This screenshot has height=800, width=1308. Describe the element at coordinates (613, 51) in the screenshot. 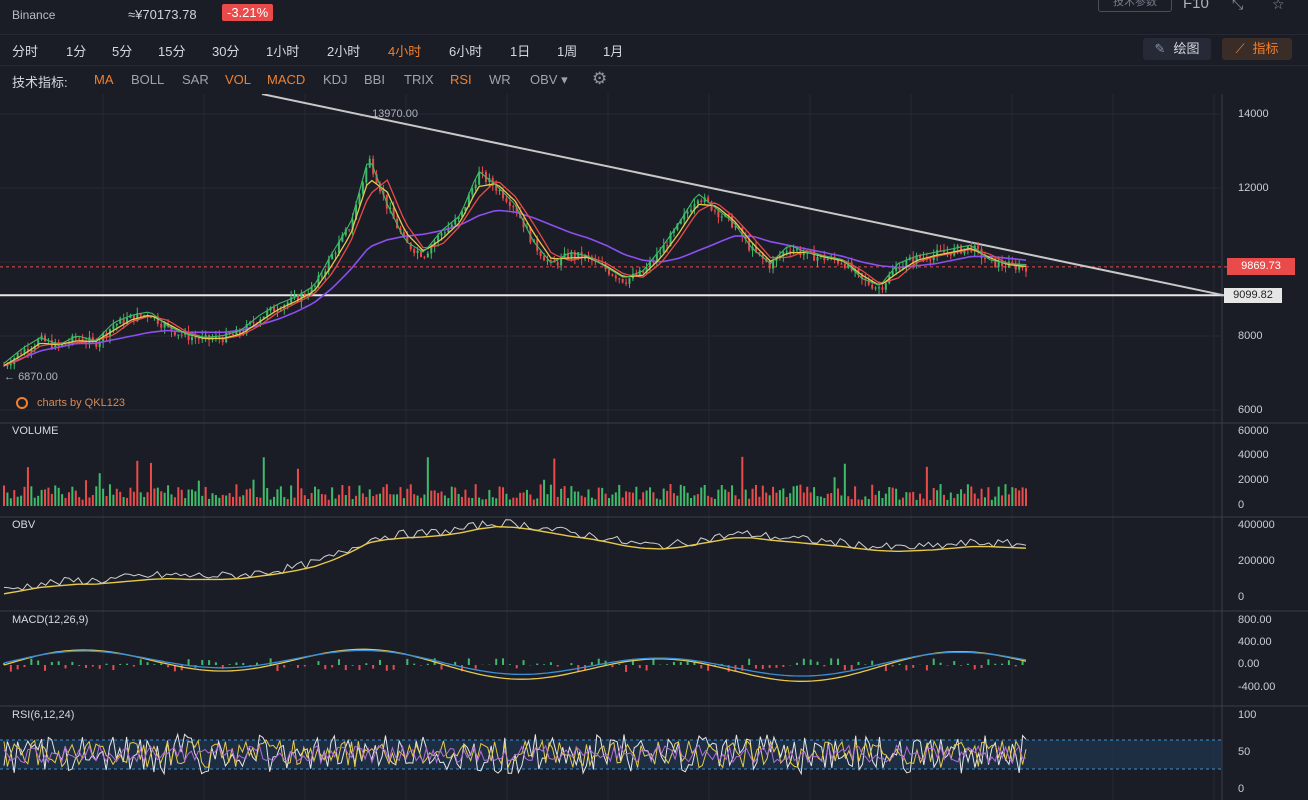

I see `period-1mo: 1月` at that location.